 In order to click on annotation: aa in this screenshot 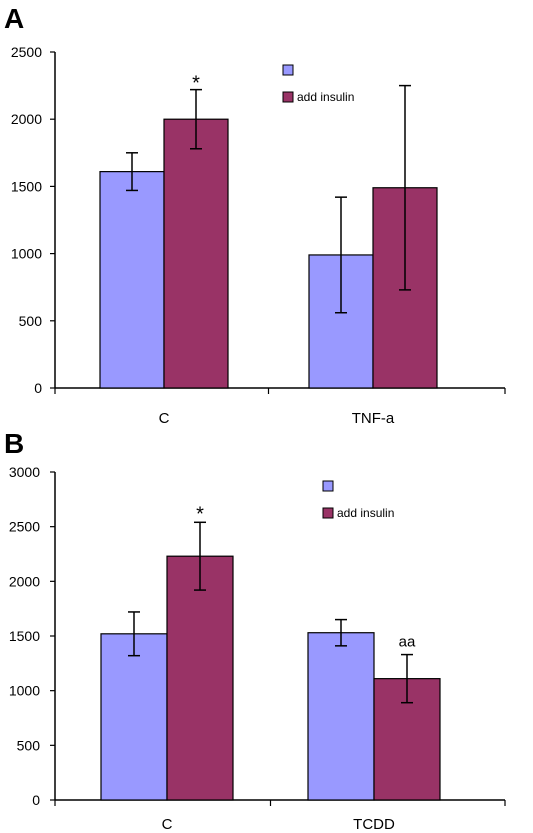, I will do `click(407, 642)`.